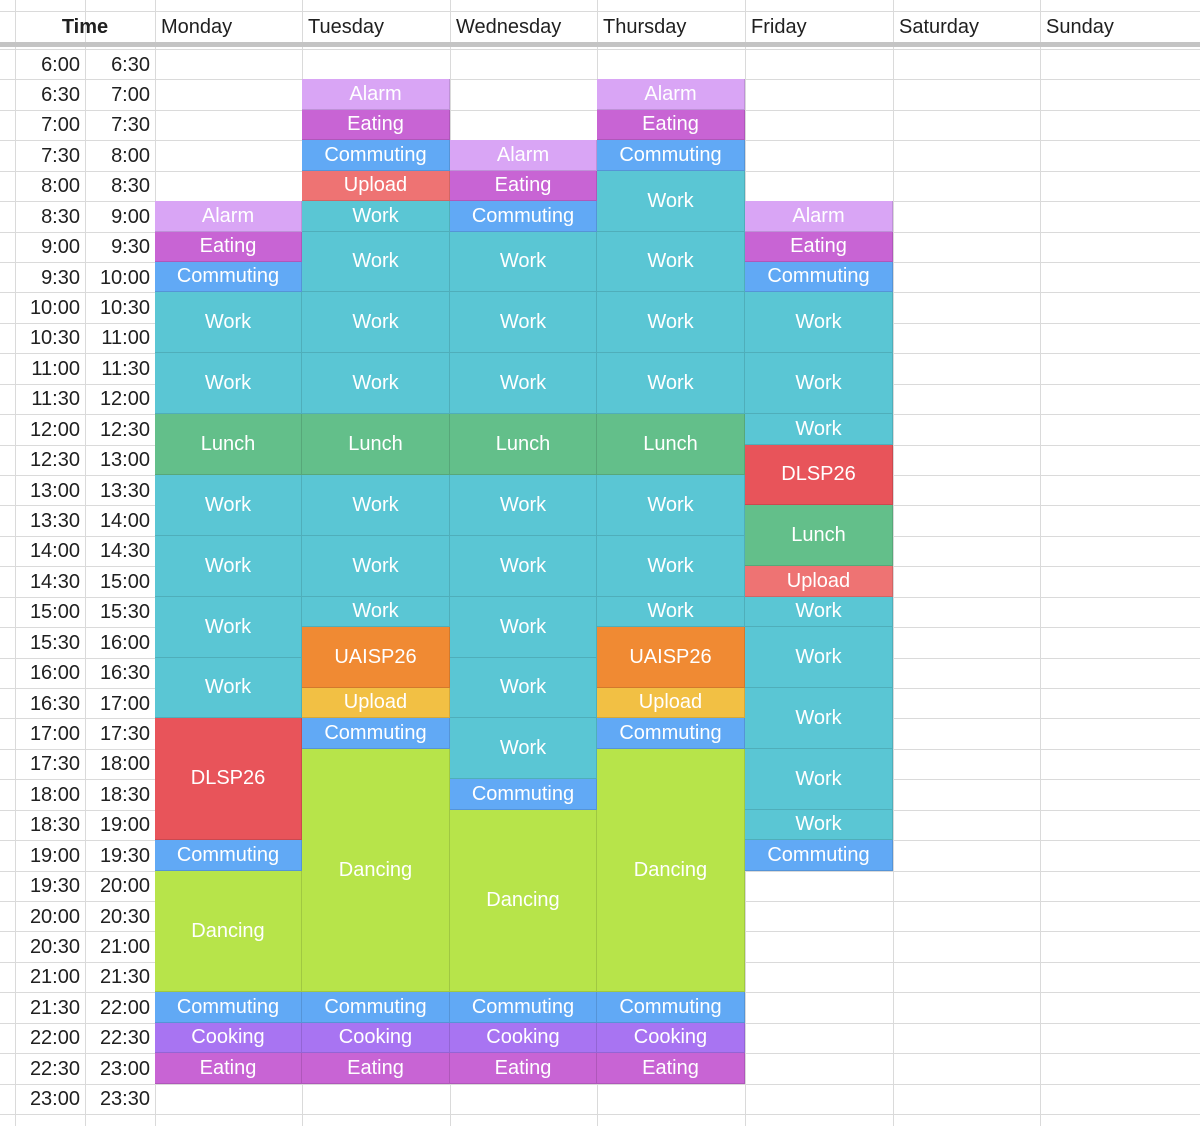 The image size is (1200, 1126). I want to click on time-end-cell: 16:00, so click(124, 642).